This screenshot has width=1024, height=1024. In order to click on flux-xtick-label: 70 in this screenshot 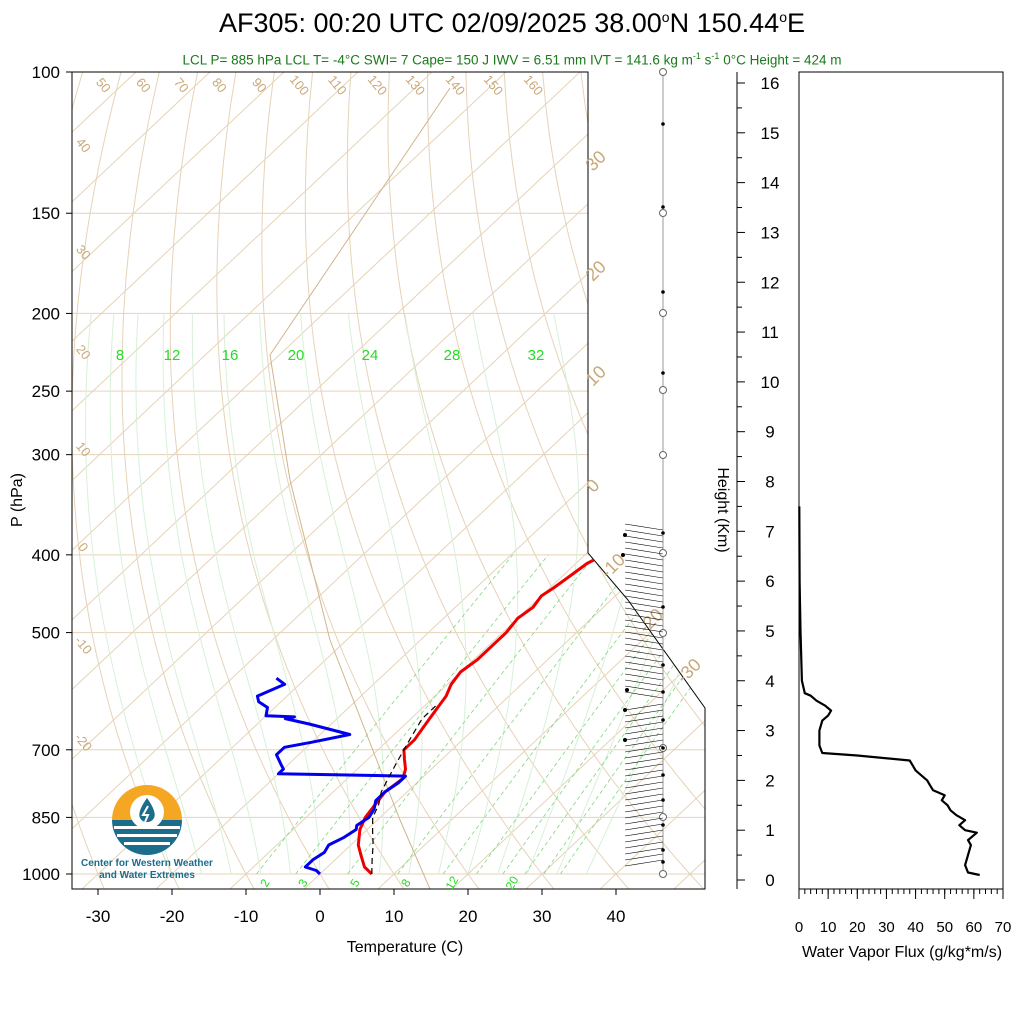, I will do `click(1003, 927)`.